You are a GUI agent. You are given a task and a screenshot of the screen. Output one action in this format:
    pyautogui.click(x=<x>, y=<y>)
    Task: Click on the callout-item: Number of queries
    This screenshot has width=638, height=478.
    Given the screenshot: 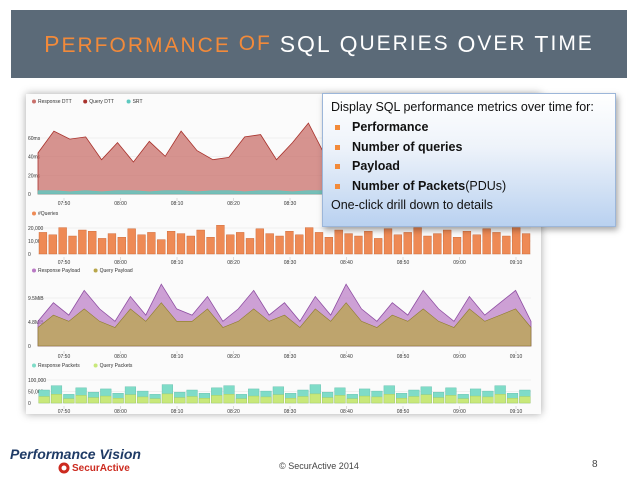 What is the action you would take?
    pyautogui.click(x=469, y=148)
    